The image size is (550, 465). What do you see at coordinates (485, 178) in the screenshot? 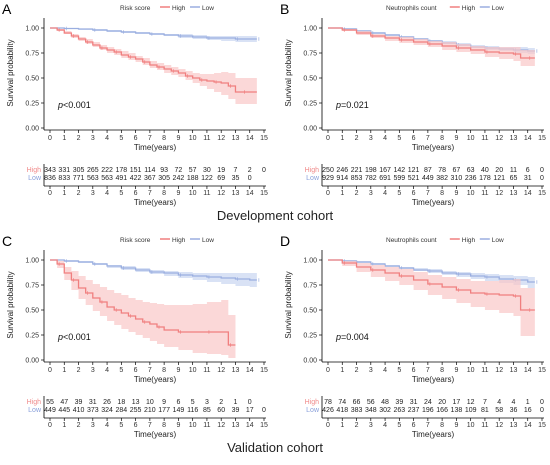
I see `risk-count: 178` at bounding box center [485, 178].